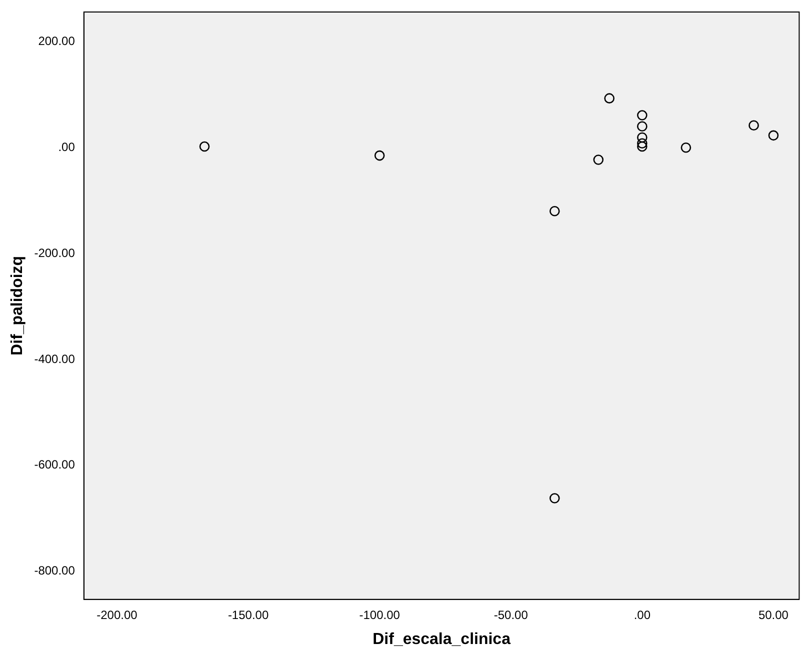 The width and height of the screenshot is (805, 657). What do you see at coordinates (379, 615) in the screenshot?
I see `x-tick-label: -100.00` at bounding box center [379, 615].